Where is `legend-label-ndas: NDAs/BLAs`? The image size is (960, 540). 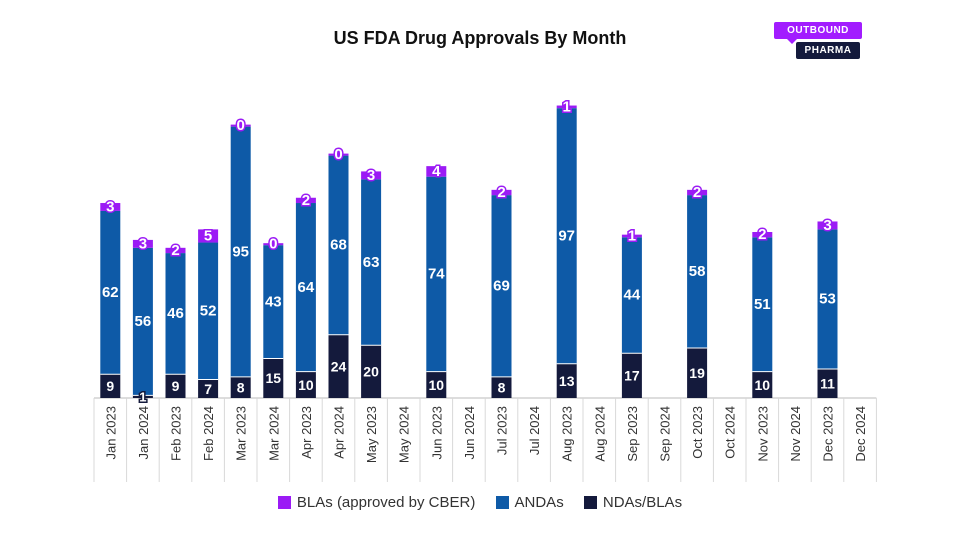
legend-label-ndas: NDAs/BLAs is located at coordinates (642, 502).